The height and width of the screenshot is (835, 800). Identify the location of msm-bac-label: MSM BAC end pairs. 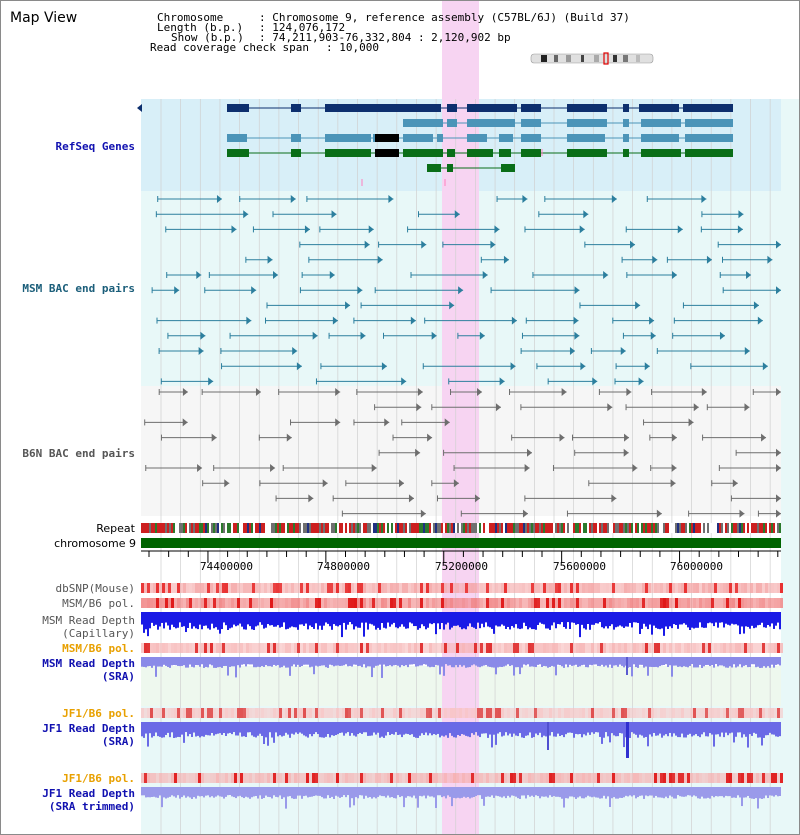
(78, 288).